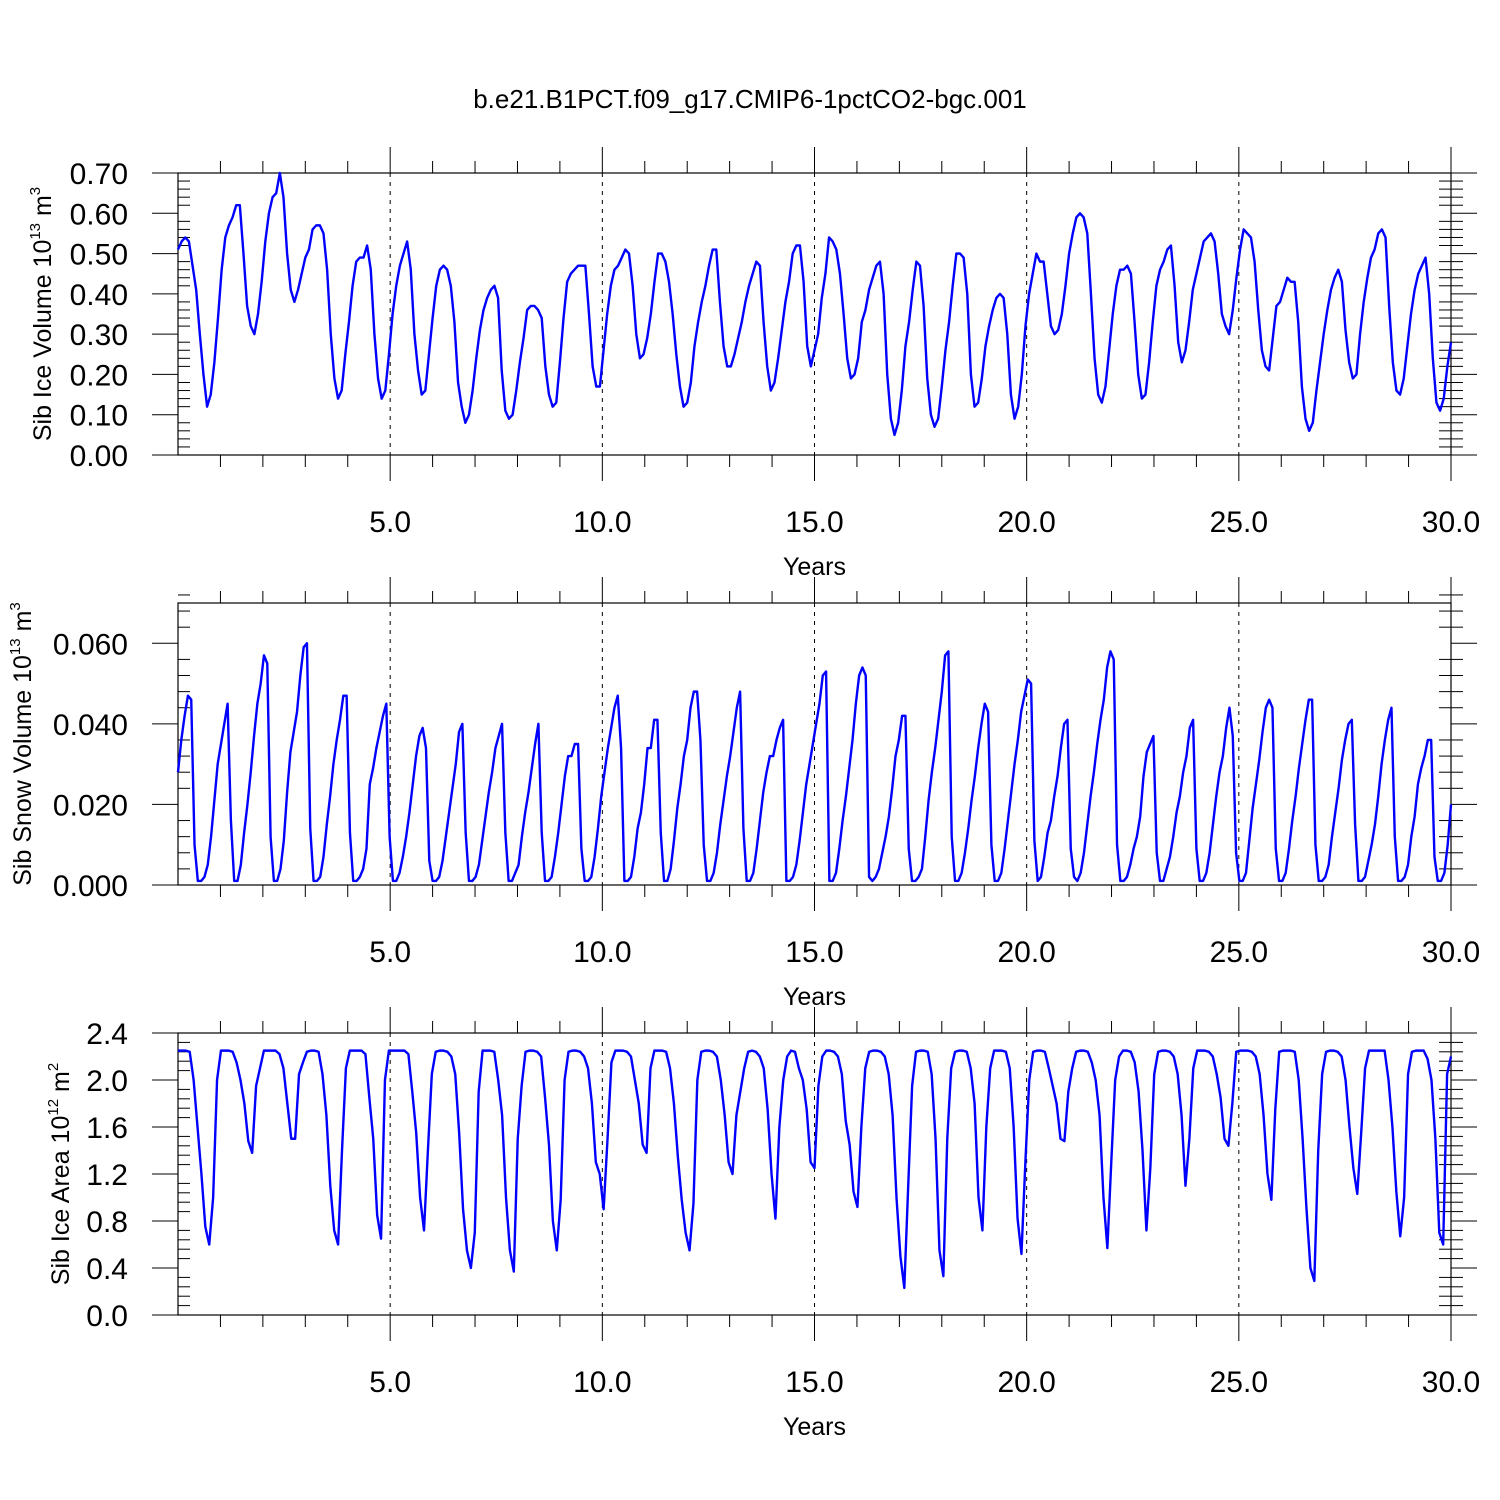  Describe the element at coordinates (90, 644) in the screenshot. I see `y-tick-label: 0.060` at that location.